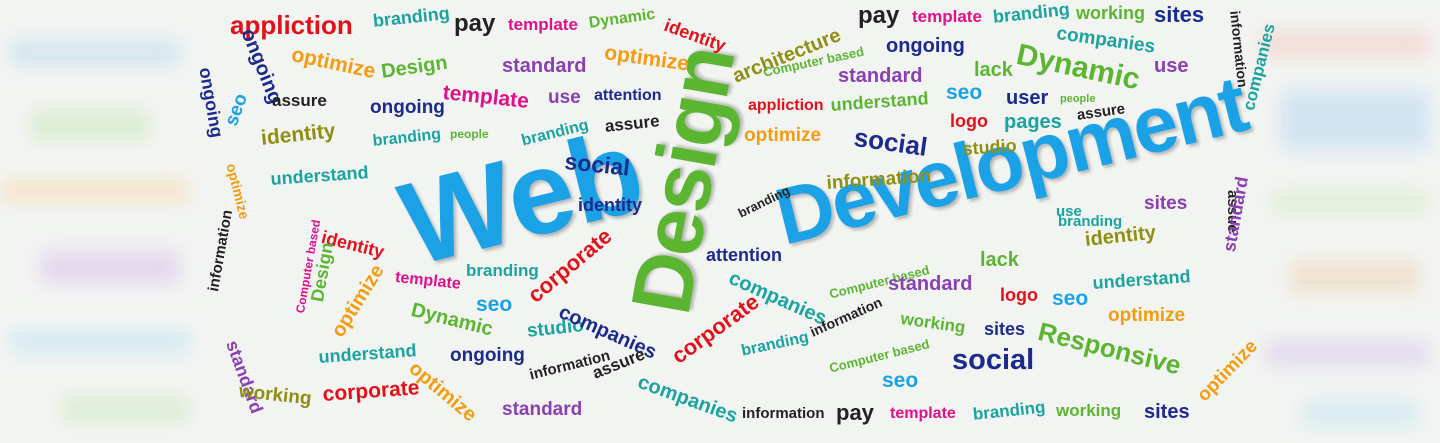 This screenshot has height=443, width=1440. I want to click on word: companies, so click(687, 399).